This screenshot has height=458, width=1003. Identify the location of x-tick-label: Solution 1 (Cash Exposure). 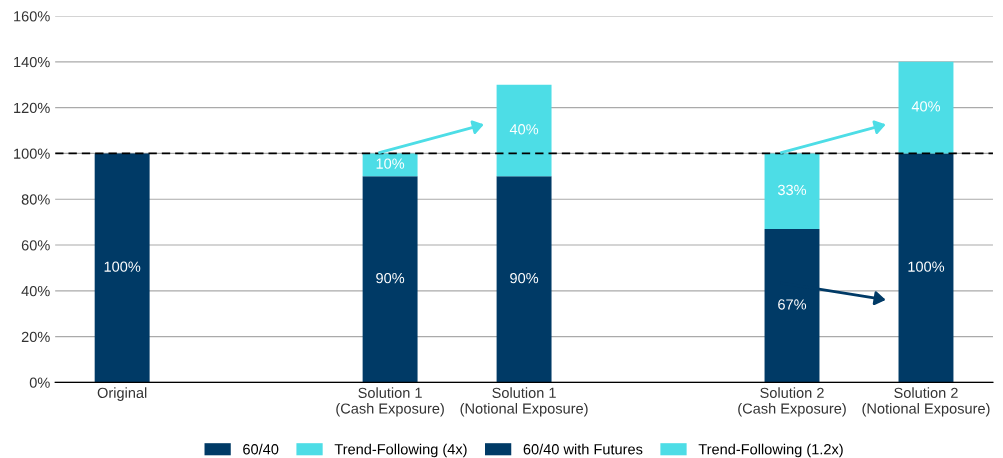
(390, 402).